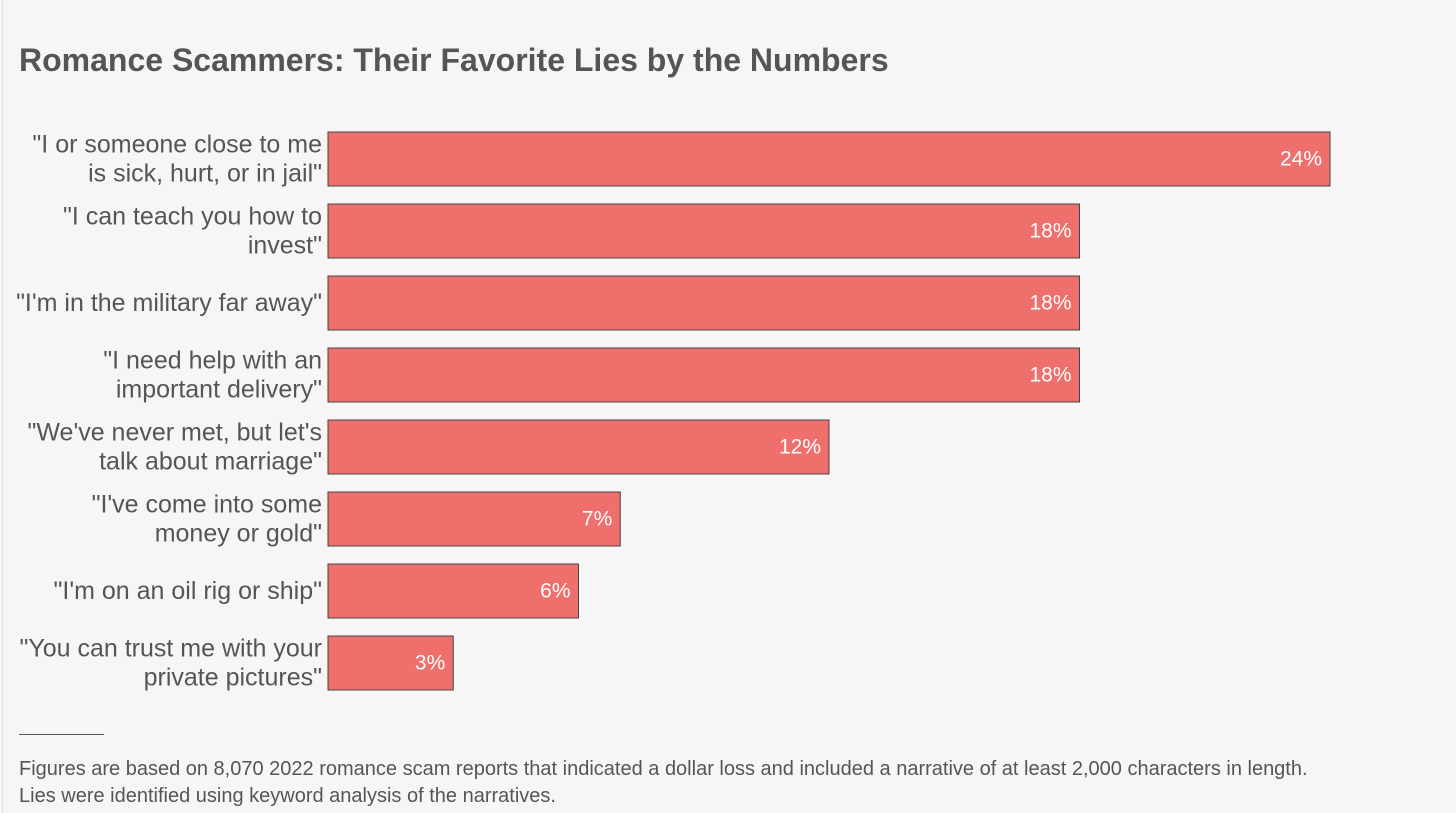 The width and height of the screenshot is (1456, 813). Describe the element at coordinates (175, 433) in the screenshot. I see `category-label: "We've never met, but let's` at that location.